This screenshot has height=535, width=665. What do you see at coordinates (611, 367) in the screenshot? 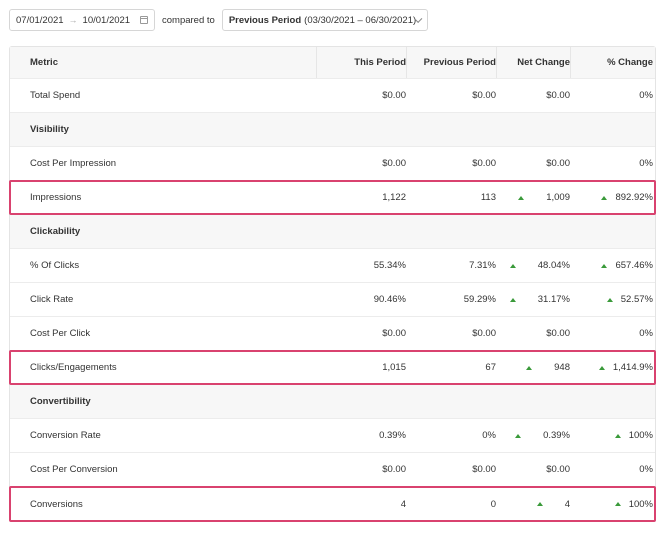
I see `pct-change-value-cell: 1,414.9%` at bounding box center [611, 367].